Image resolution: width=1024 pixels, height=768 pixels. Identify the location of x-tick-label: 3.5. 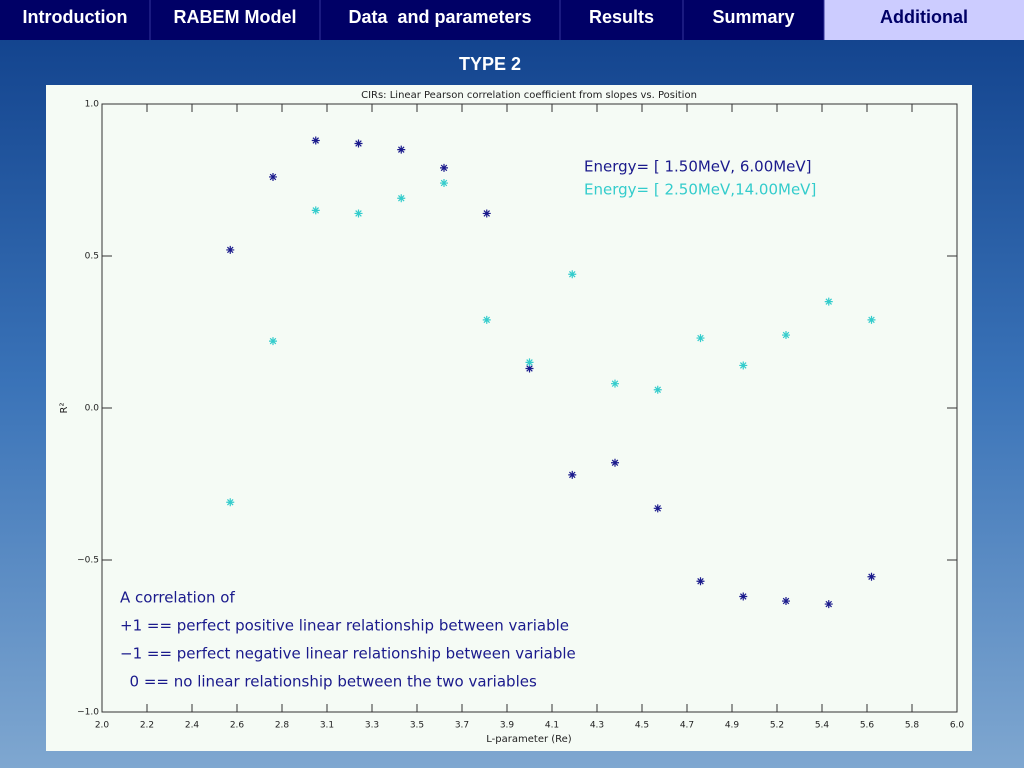
(417, 726).